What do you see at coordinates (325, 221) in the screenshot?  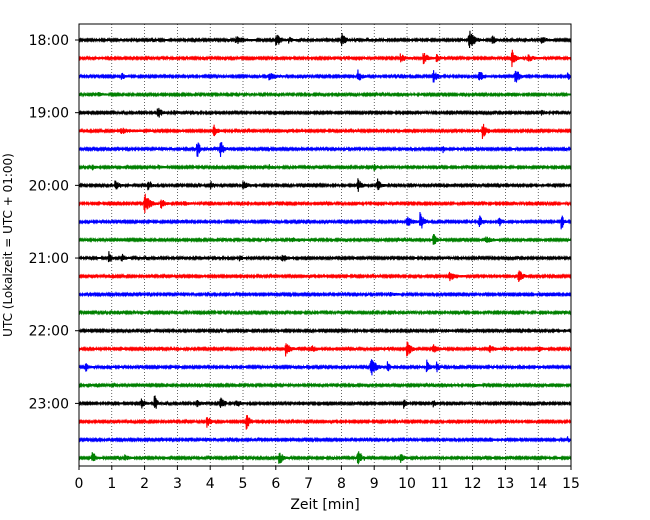 I see `trace-row-2030` at bounding box center [325, 221].